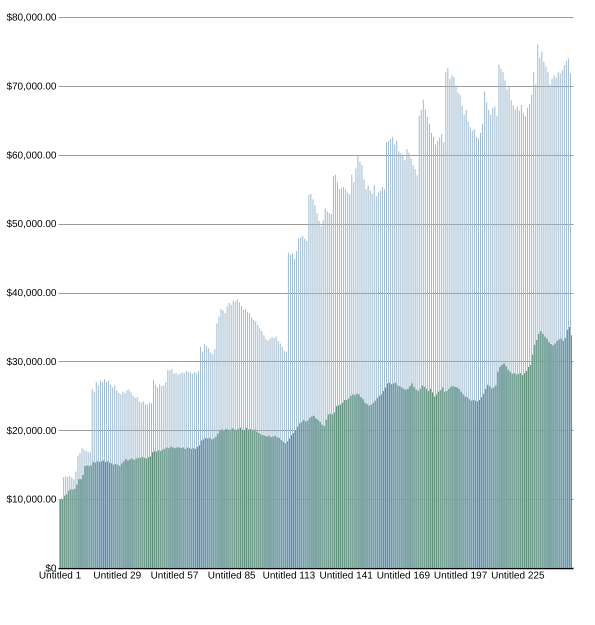  Describe the element at coordinates (461, 576) in the screenshot. I see `x-tick-label: Untitled 197` at that location.